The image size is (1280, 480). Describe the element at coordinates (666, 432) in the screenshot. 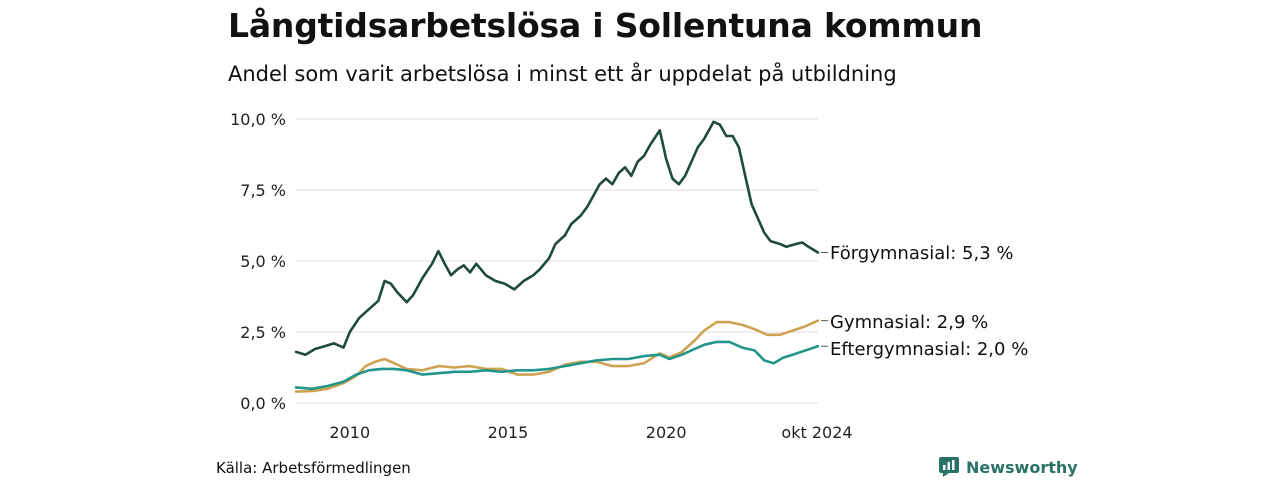

I see `x-tick-label: 2020` at that location.